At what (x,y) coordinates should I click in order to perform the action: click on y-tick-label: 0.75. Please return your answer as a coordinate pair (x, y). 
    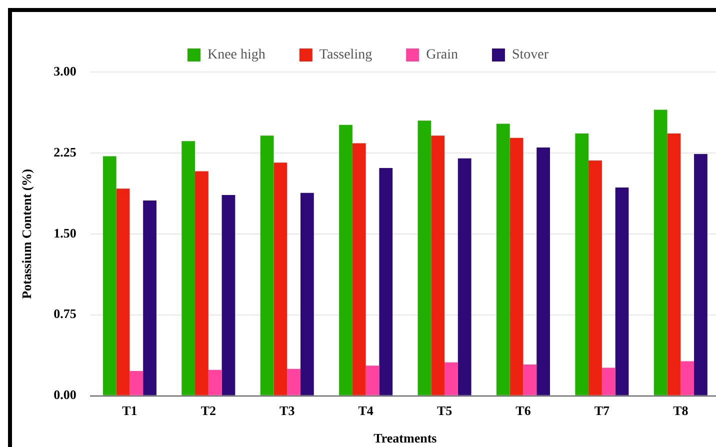
    Looking at the image, I should click on (65, 314).